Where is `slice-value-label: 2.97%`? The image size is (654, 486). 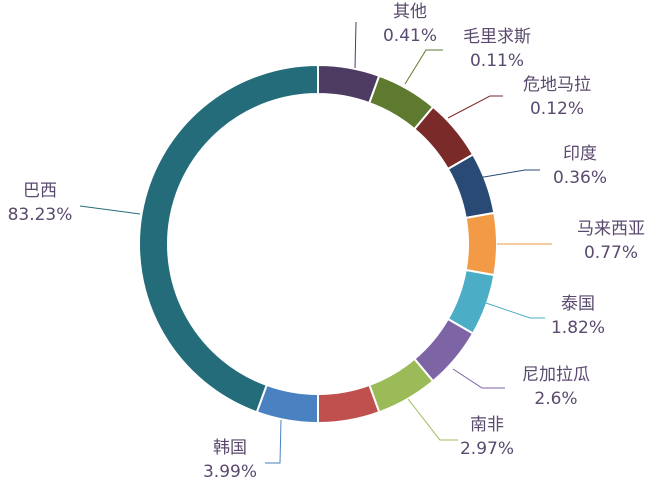 slice-value-label: 2.97% is located at coordinates (487, 449).